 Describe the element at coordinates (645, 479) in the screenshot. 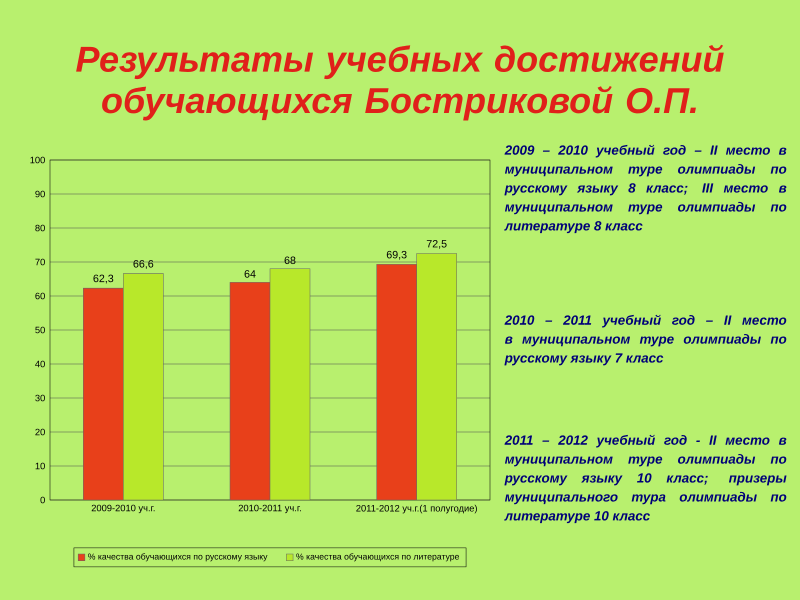

I see `text: 2011 – 2012 учебный год - II место в муниципальном туре олимпиады по русскому языку 10 класс; призеры муниципального тура олимпиады по литературе 10 класс` at that location.